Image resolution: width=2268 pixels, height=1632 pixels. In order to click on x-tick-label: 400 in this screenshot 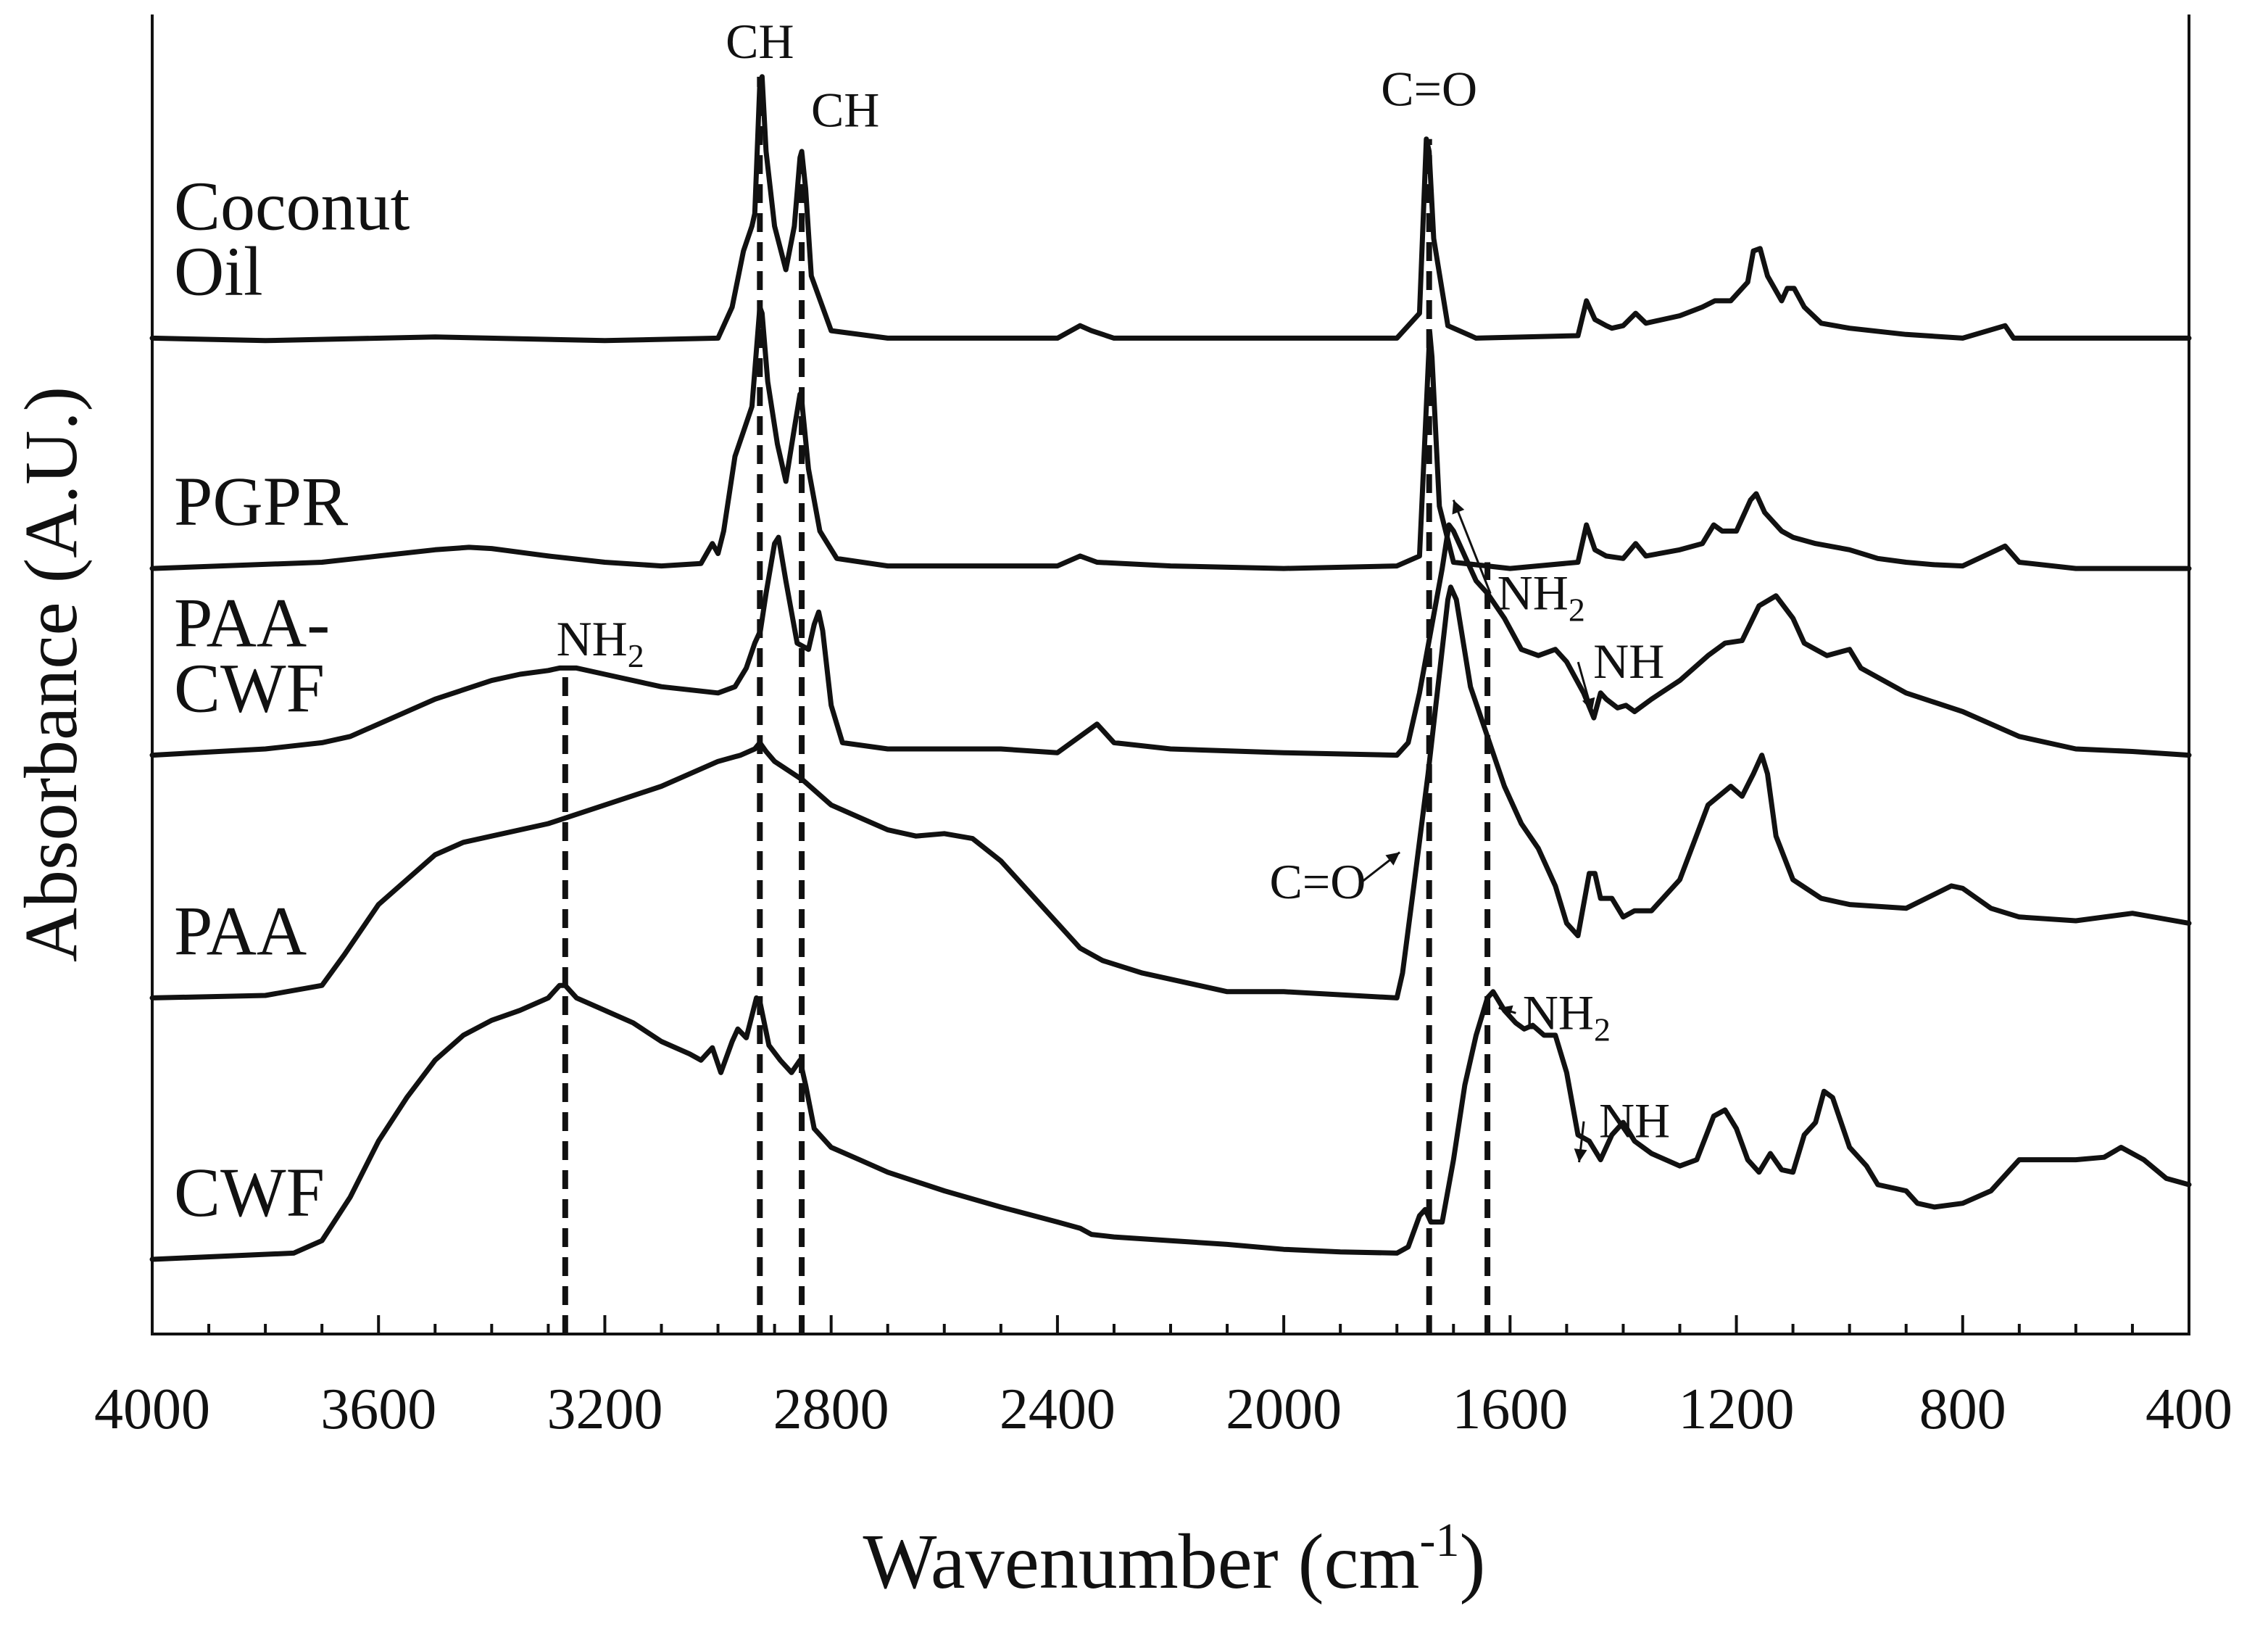, I will do `click(2189, 1409)`.